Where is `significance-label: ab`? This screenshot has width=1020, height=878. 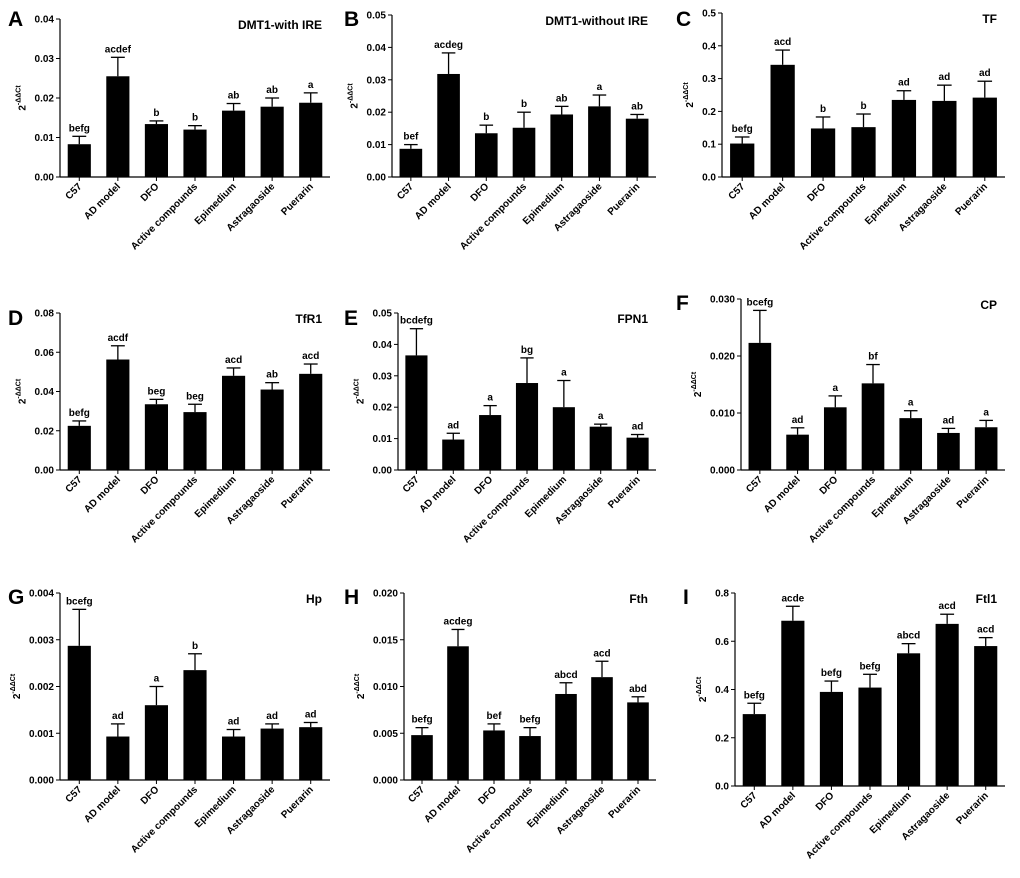
significance-label: ab is located at coordinates (272, 375).